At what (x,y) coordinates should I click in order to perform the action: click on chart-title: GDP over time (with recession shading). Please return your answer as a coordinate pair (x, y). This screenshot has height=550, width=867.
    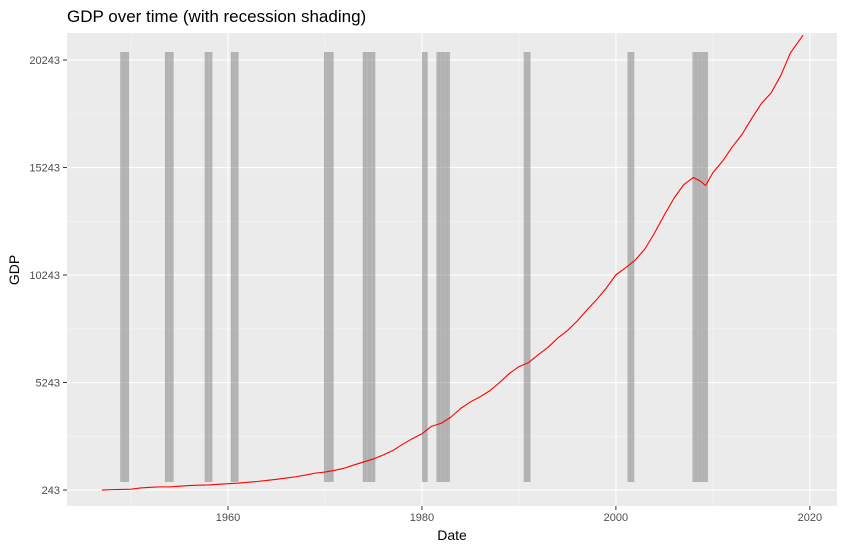
    Looking at the image, I should click on (216, 16).